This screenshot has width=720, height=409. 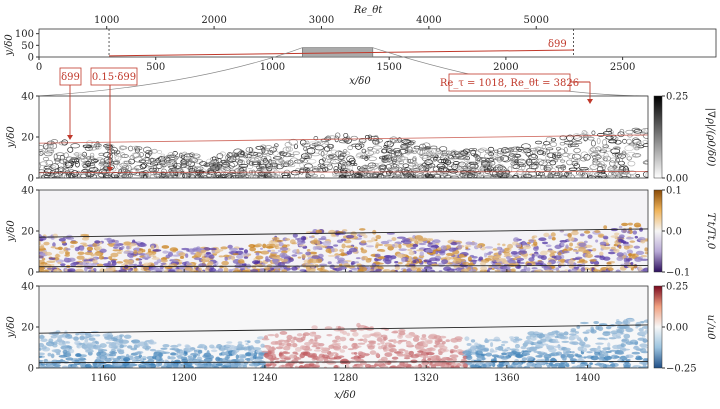 I want to click on y-tick-label: 0, so click(x=31, y=369).